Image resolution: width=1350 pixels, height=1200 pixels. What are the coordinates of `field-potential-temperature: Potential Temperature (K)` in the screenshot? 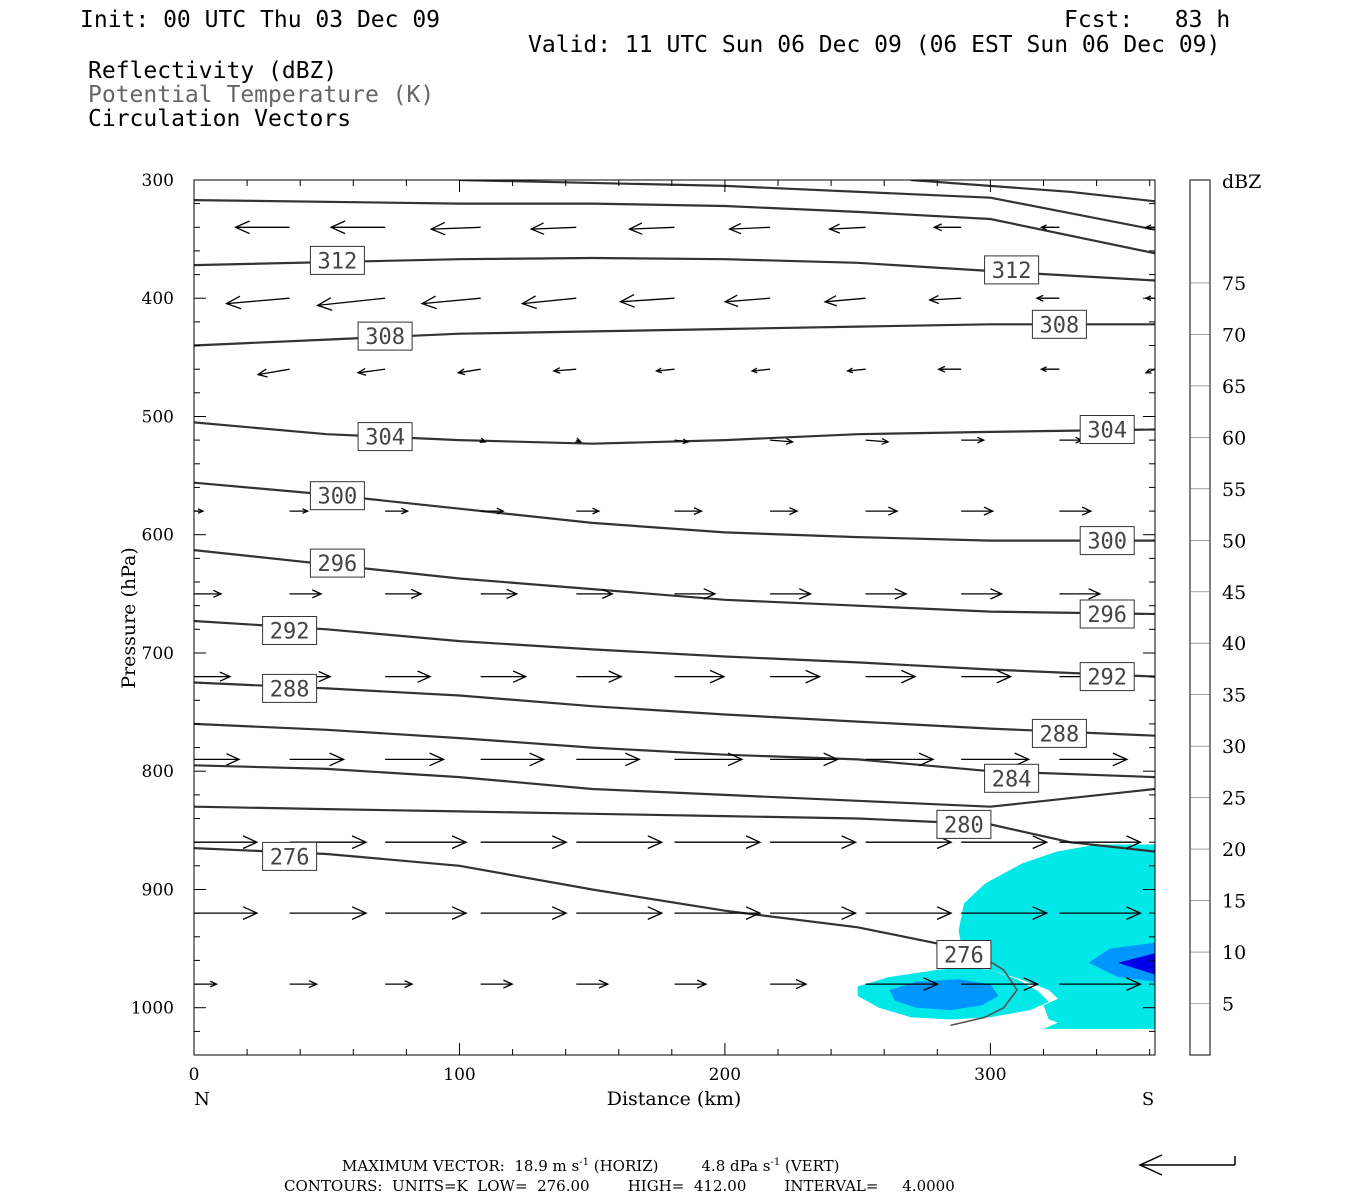 It's located at (261, 95).